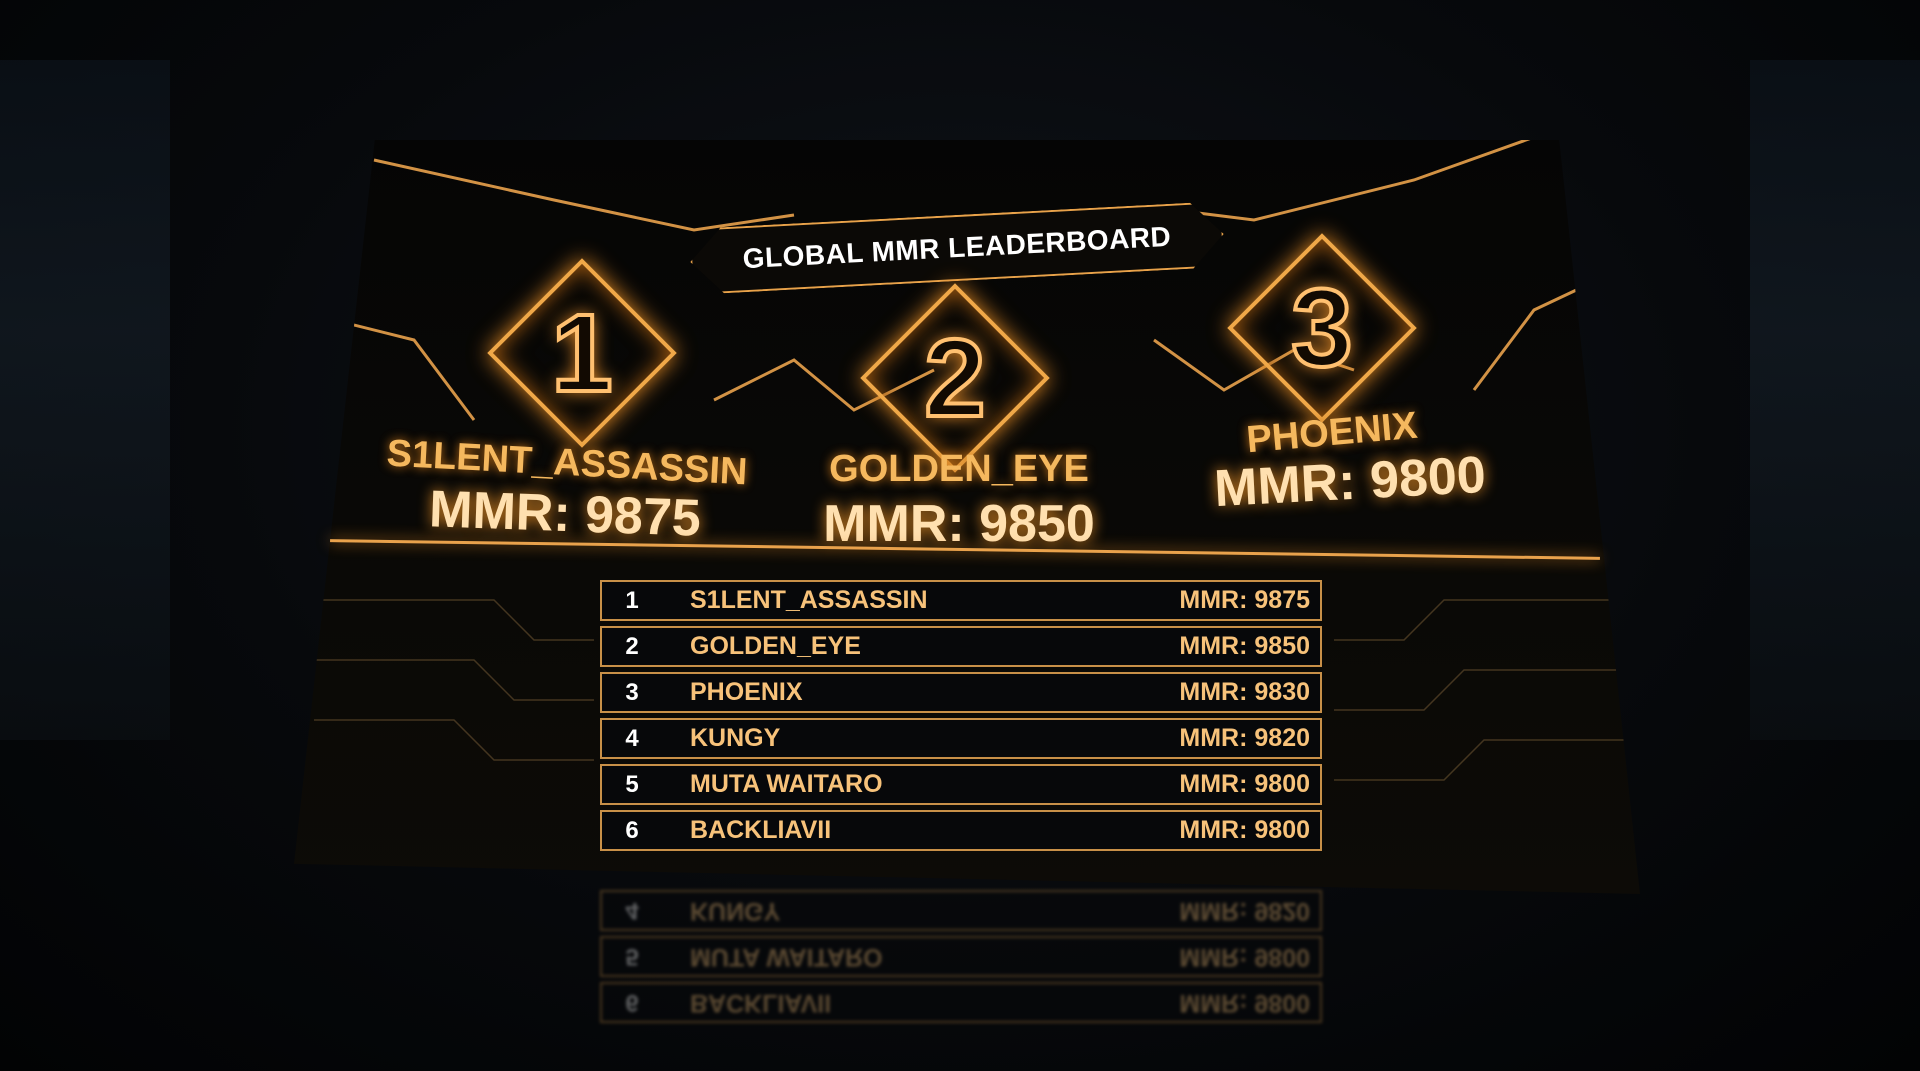 The image size is (1920, 1071). I want to click on arena-stands-left, so click(85, 400).